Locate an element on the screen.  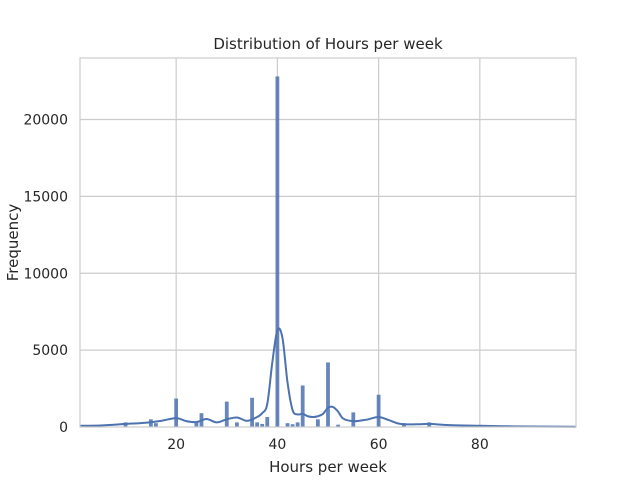
x-tick-label-2: 60 is located at coordinates (379, 445).